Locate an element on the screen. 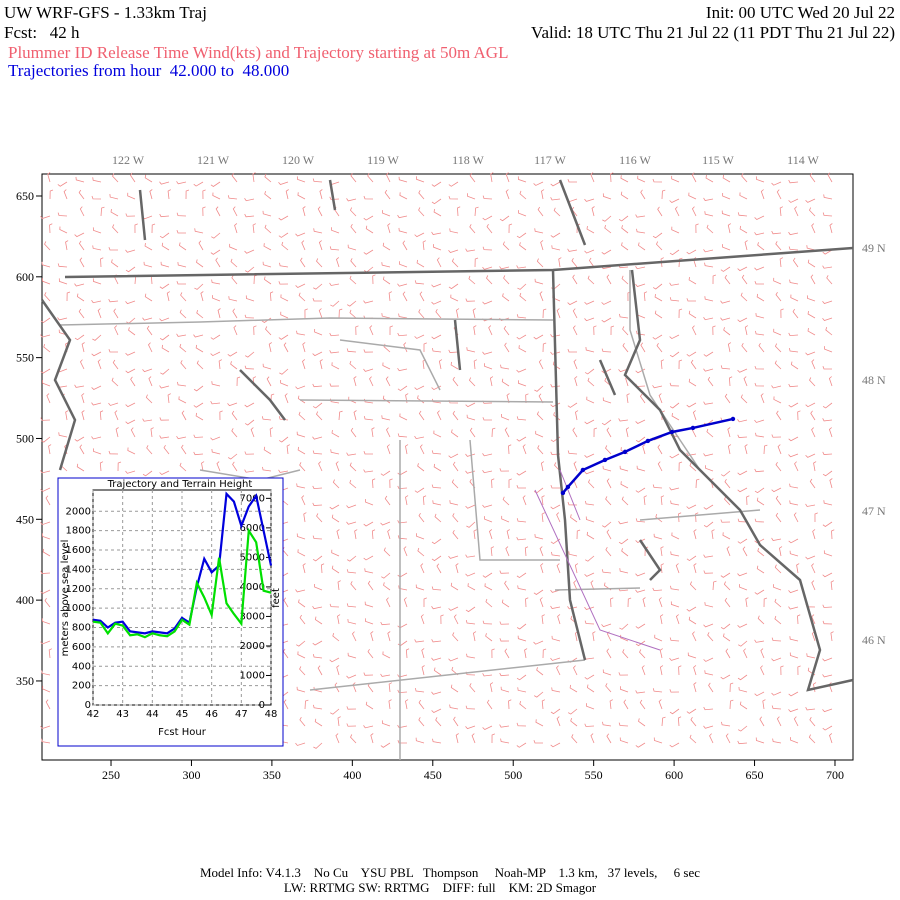 The image size is (900, 900). lat-label: 46 N is located at coordinates (874, 640).